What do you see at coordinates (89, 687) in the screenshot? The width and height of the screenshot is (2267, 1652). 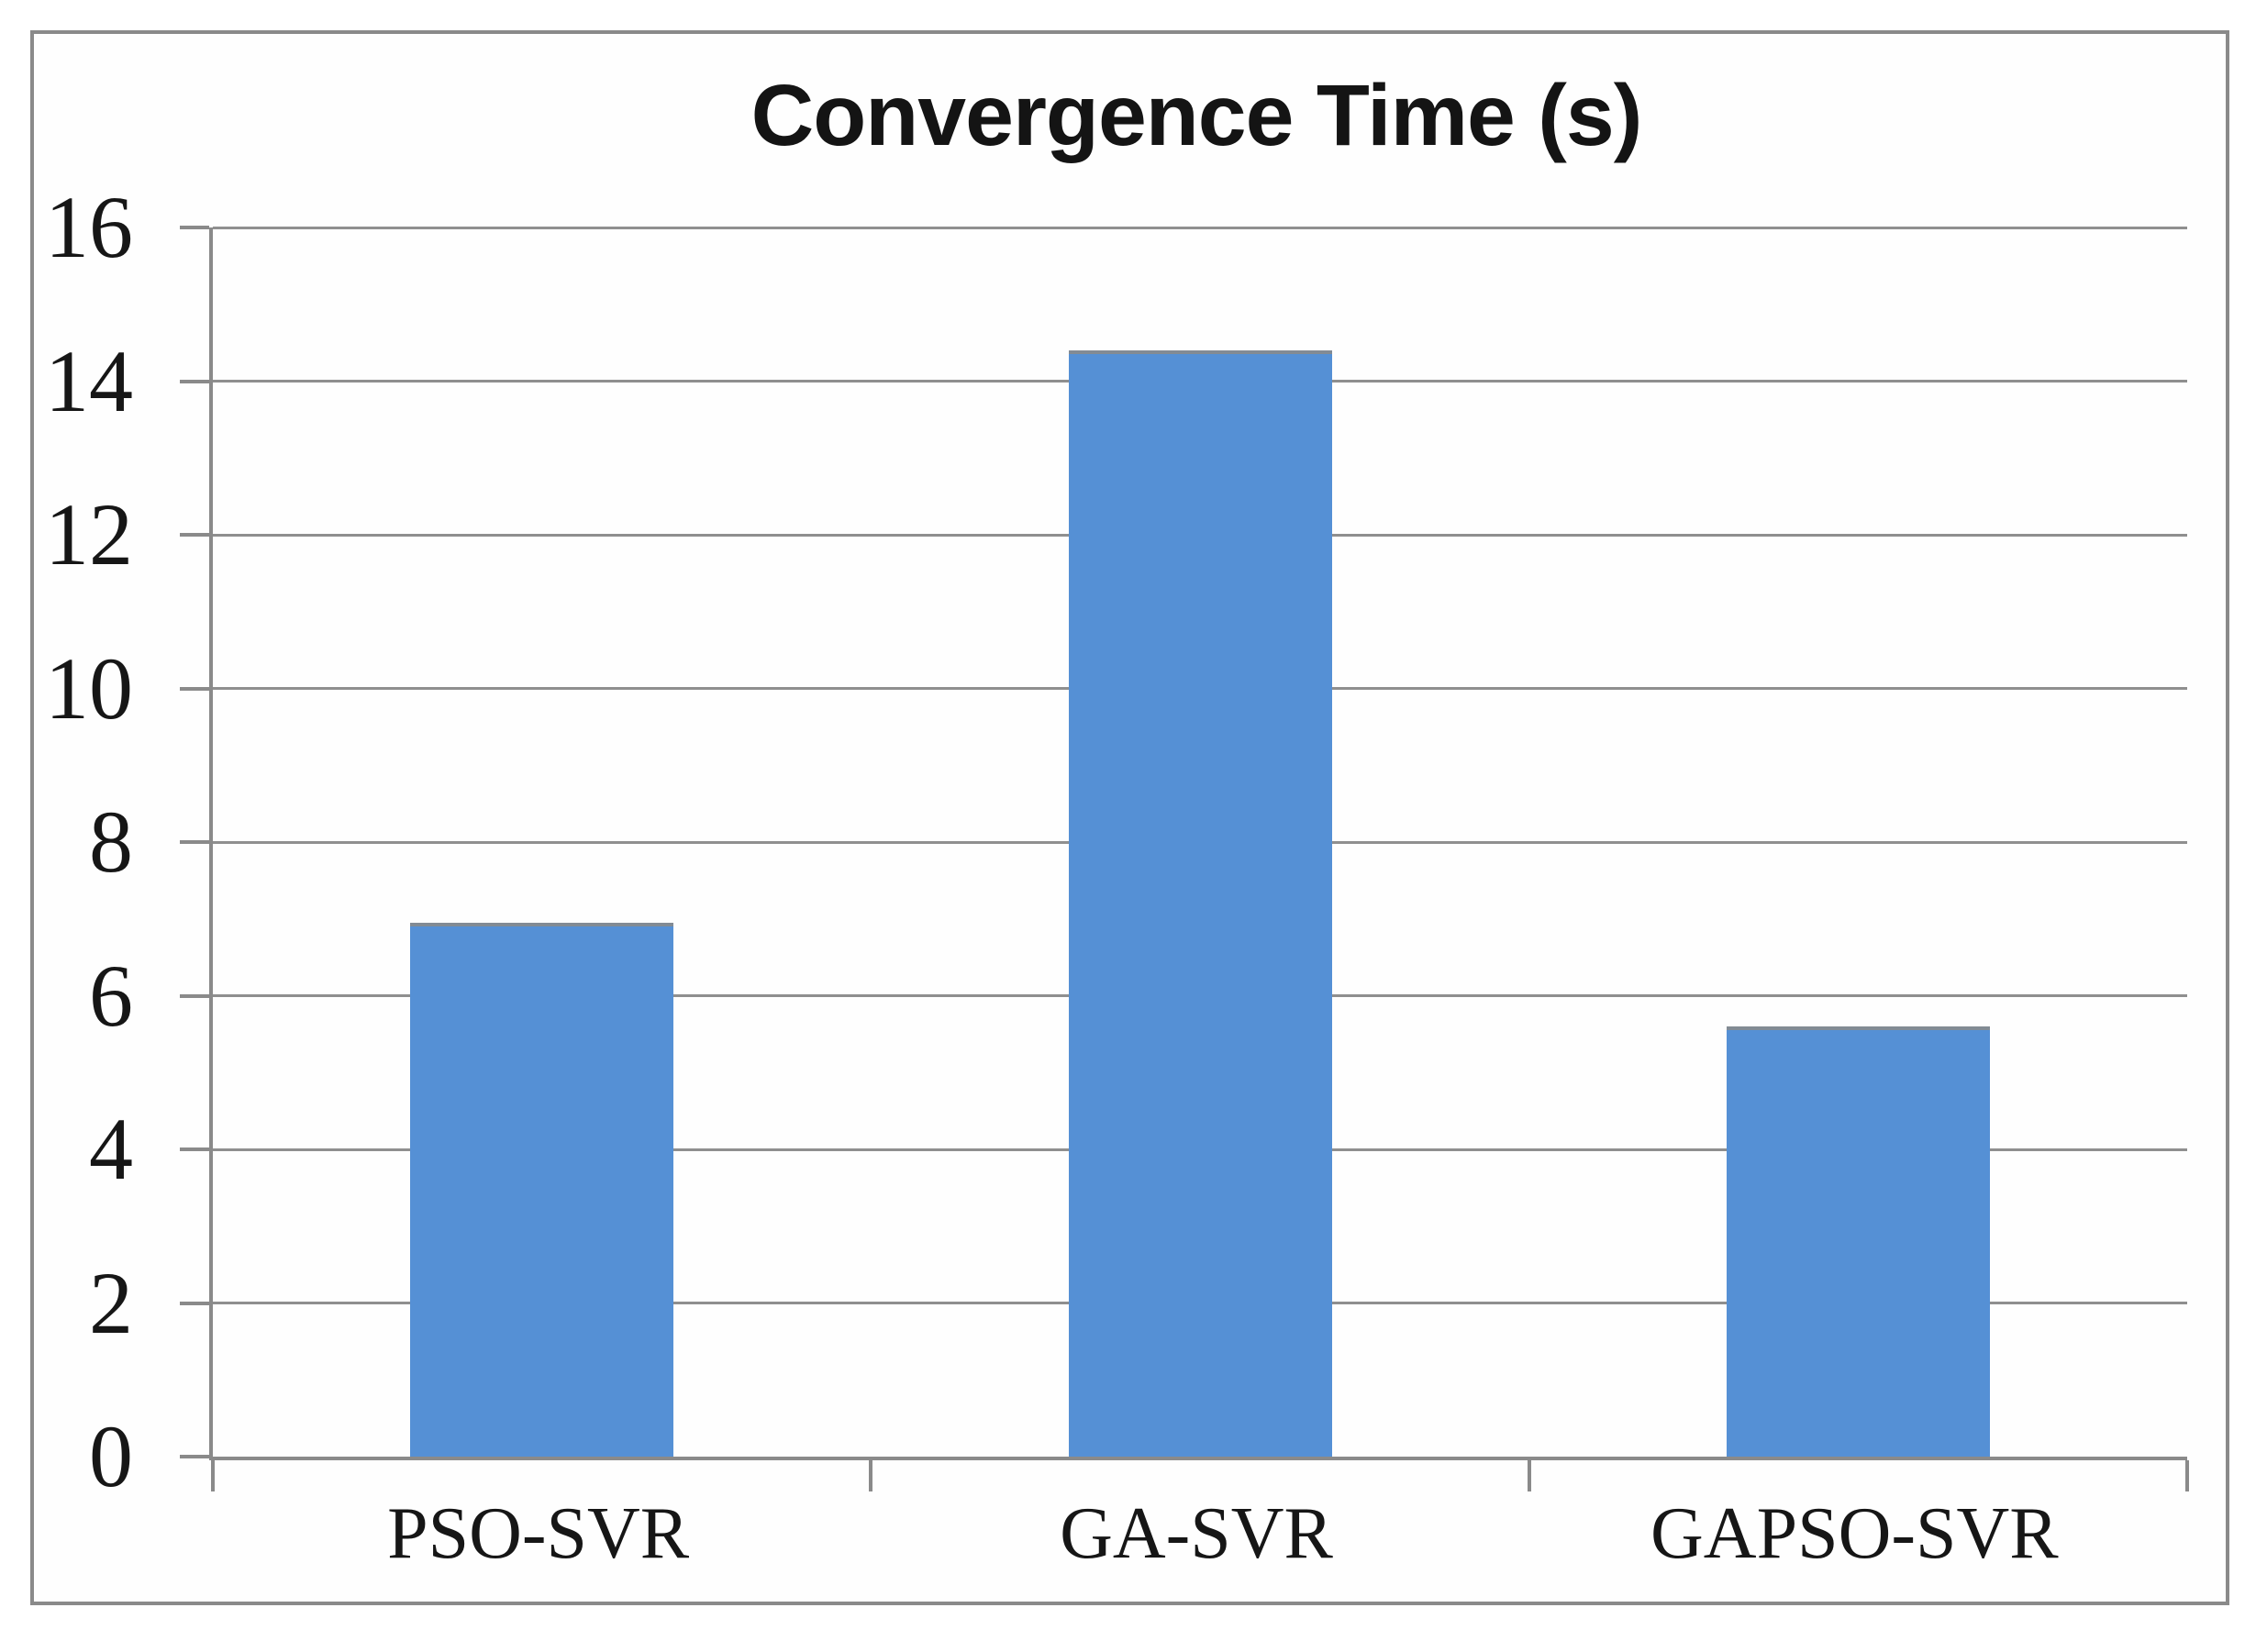 I see `y-axis-tick-label: 10` at bounding box center [89, 687].